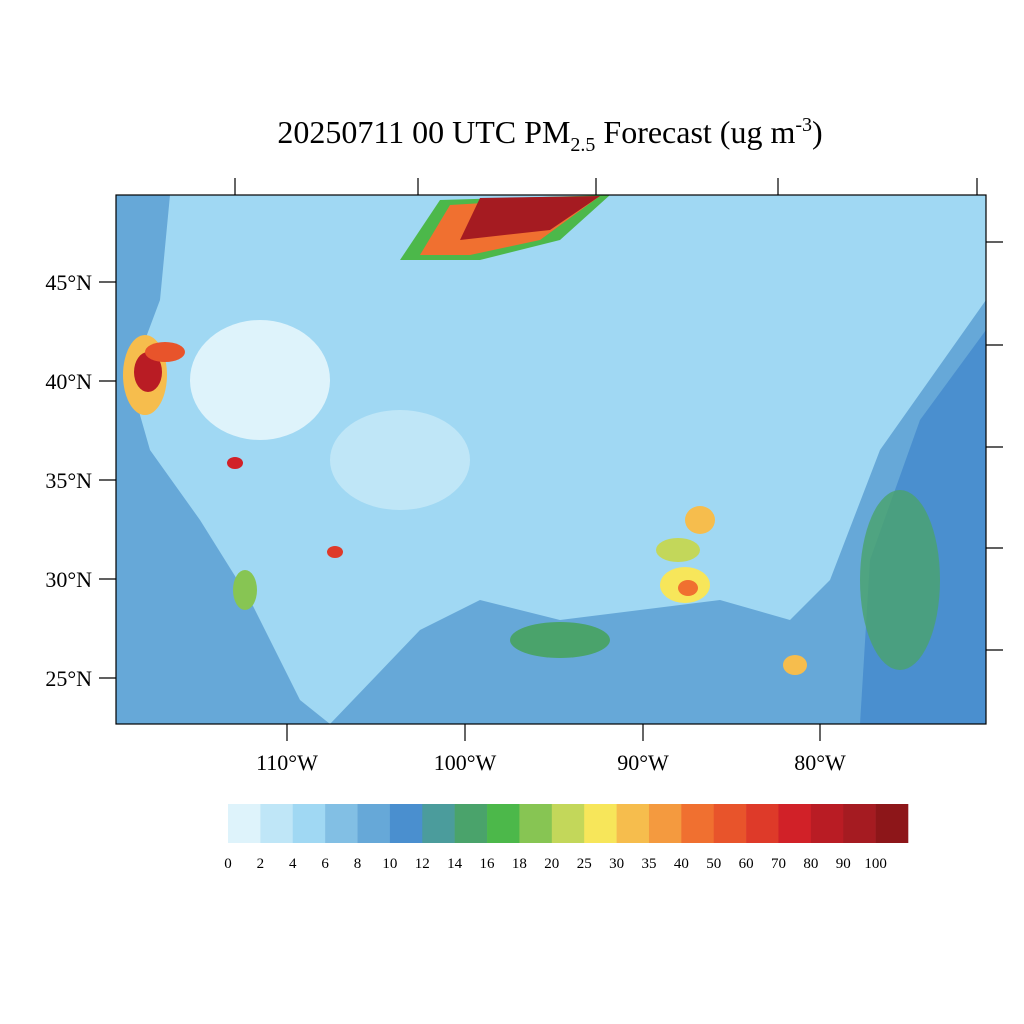 The width and height of the screenshot is (1024, 1024). I want to click on colorbar-label: 90, so click(843, 864).